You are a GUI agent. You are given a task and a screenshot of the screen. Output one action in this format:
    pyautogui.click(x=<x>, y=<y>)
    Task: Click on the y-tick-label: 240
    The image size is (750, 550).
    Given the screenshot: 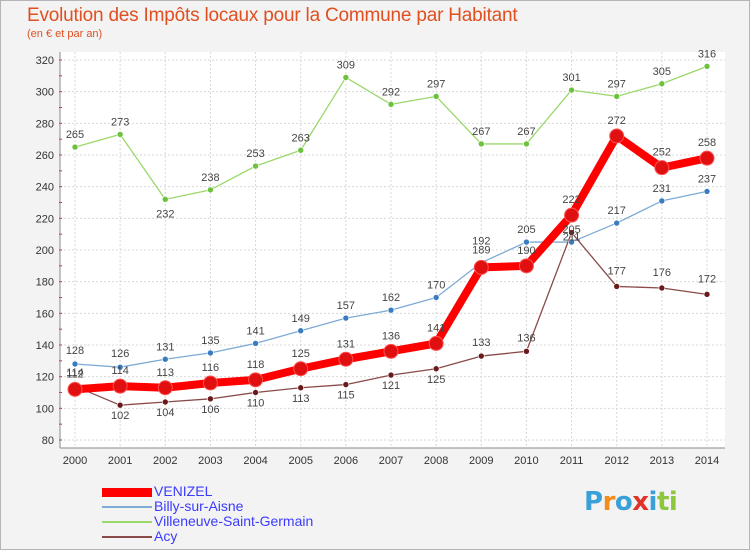 What is the action you would take?
    pyautogui.click(x=45, y=188)
    